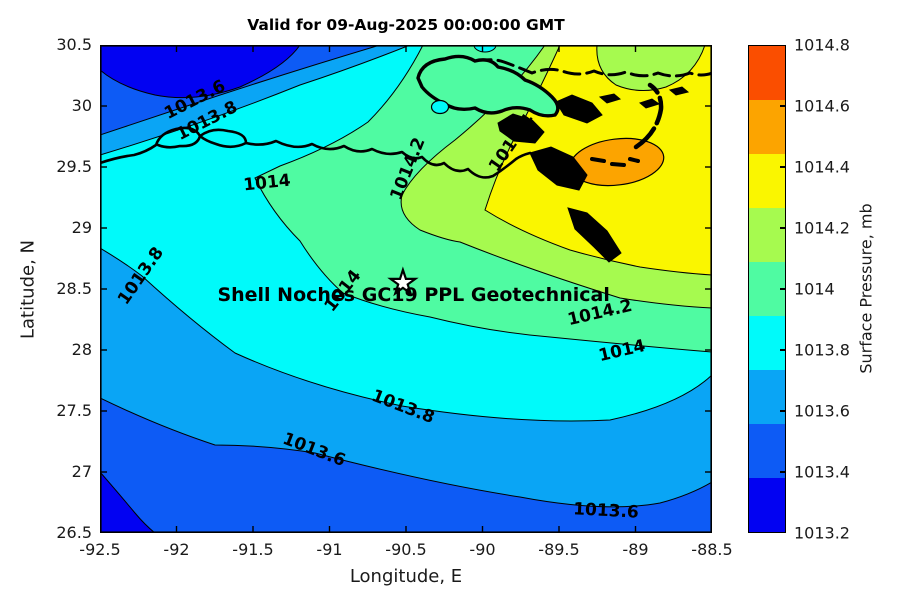 The width and height of the screenshot is (900, 600). I want to click on colorbar-tick-label: 1014.4, so click(822, 167).